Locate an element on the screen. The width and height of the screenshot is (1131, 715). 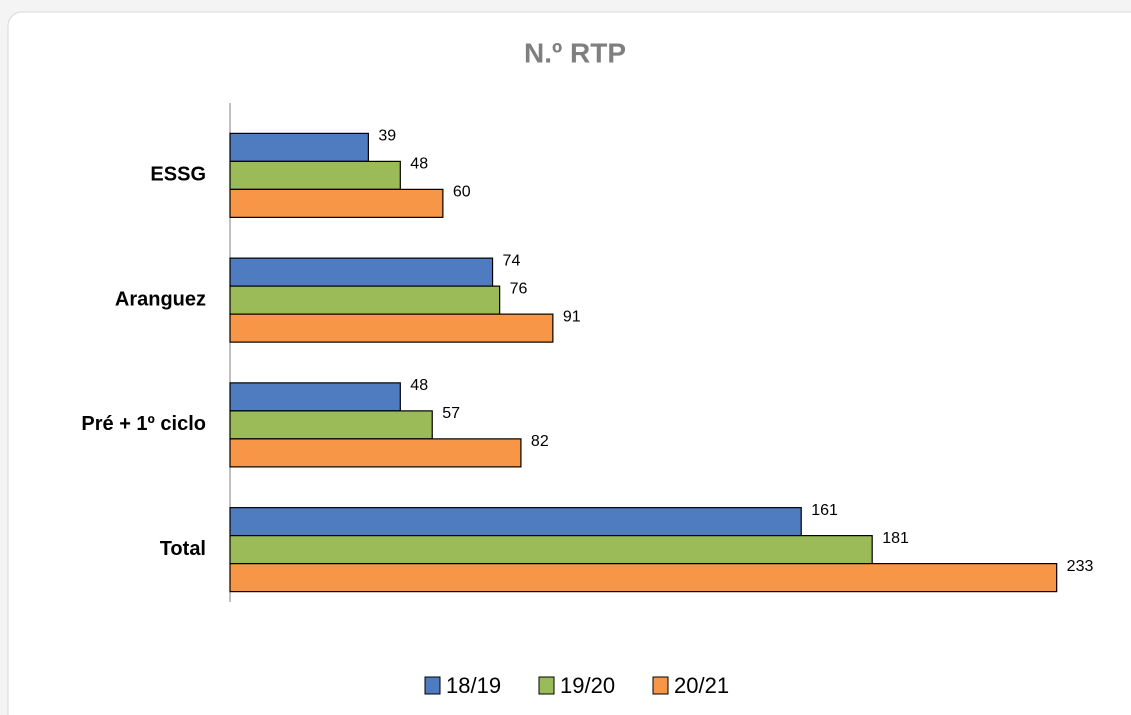
y-tick-label: Pré + 1º ciclo is located at coordinates (143, 424).